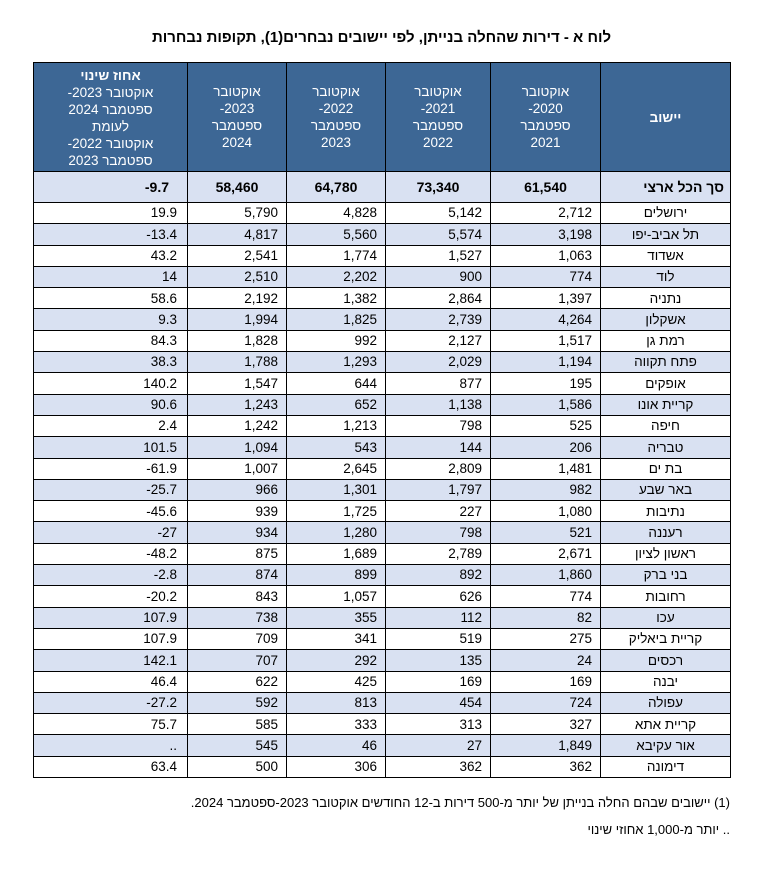 This screenshot has height=874, width=760. Describe the element at coordinates (545, 532) in the screenshot. I see `cell-y2021: 521` at that location.